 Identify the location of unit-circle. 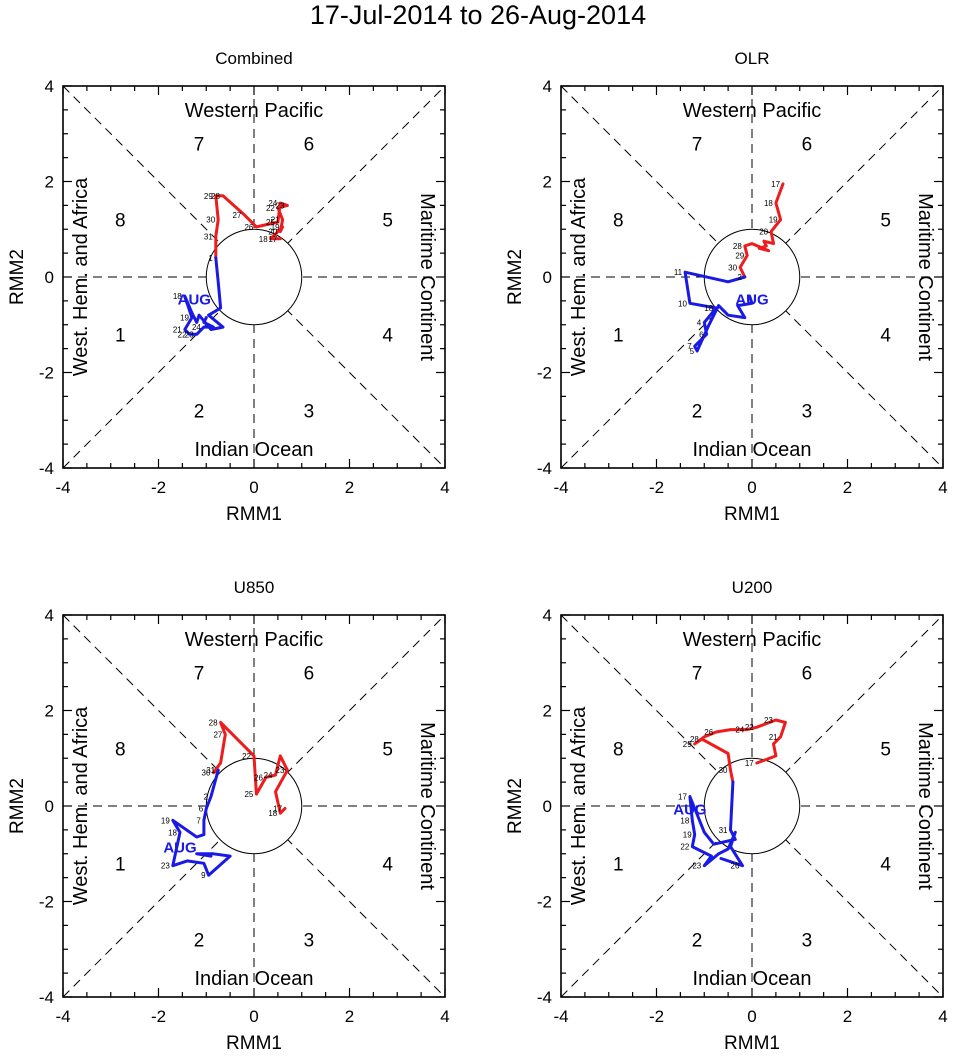
(254, 277).